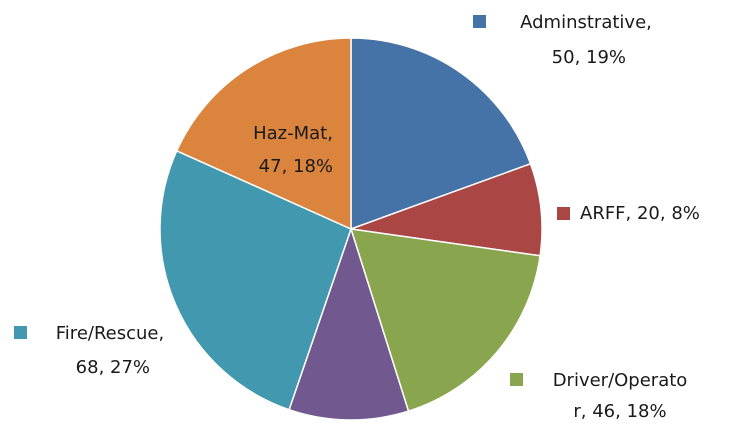 Image resolution: width=742 pixels, height=423 pixels. Describe the element at coordinates (586, 40) in the screenshot. I see `data-label: Adminstrative, 50, 19%` at that location.